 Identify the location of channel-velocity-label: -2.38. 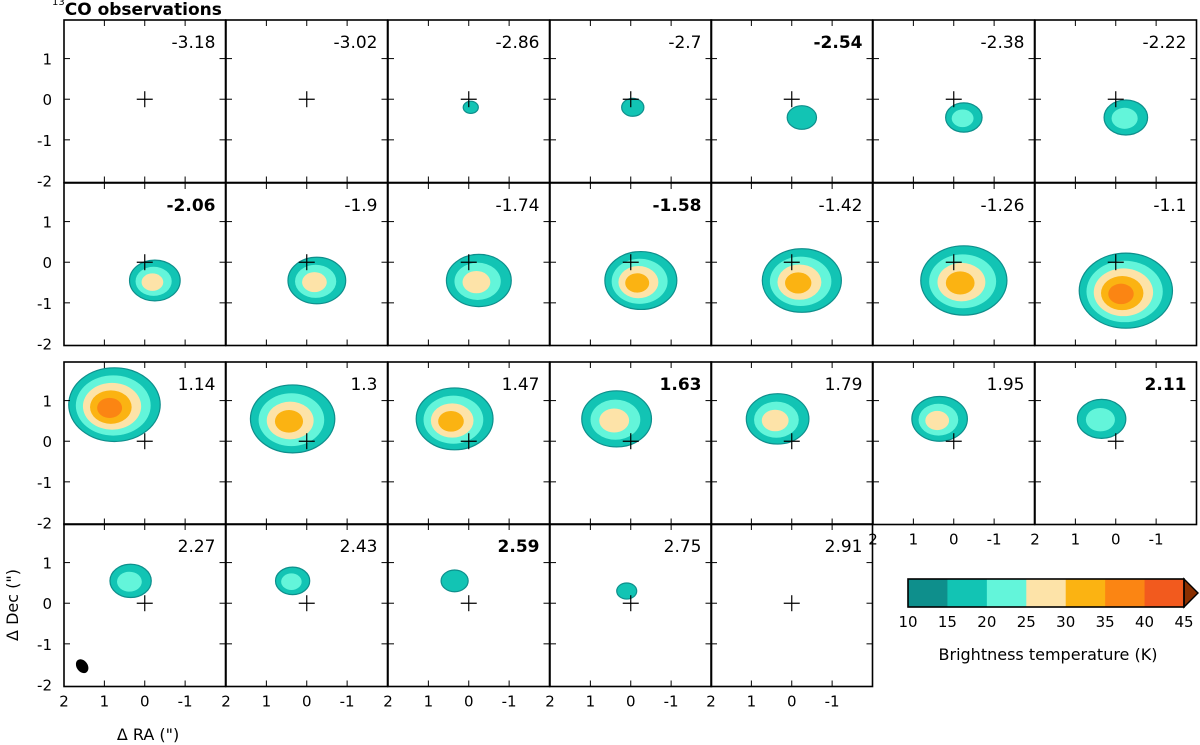
(1003, 43).